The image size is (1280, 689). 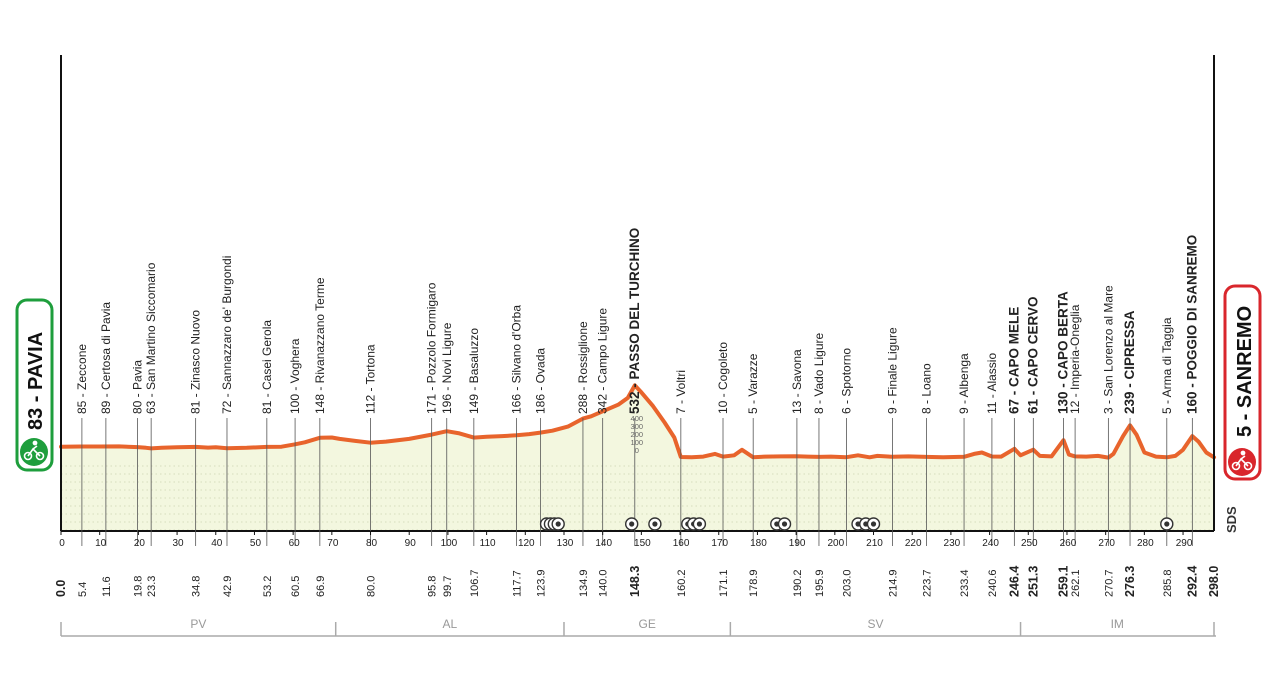 I want to click on km-label: 148.3, so click(x=635, y=581).